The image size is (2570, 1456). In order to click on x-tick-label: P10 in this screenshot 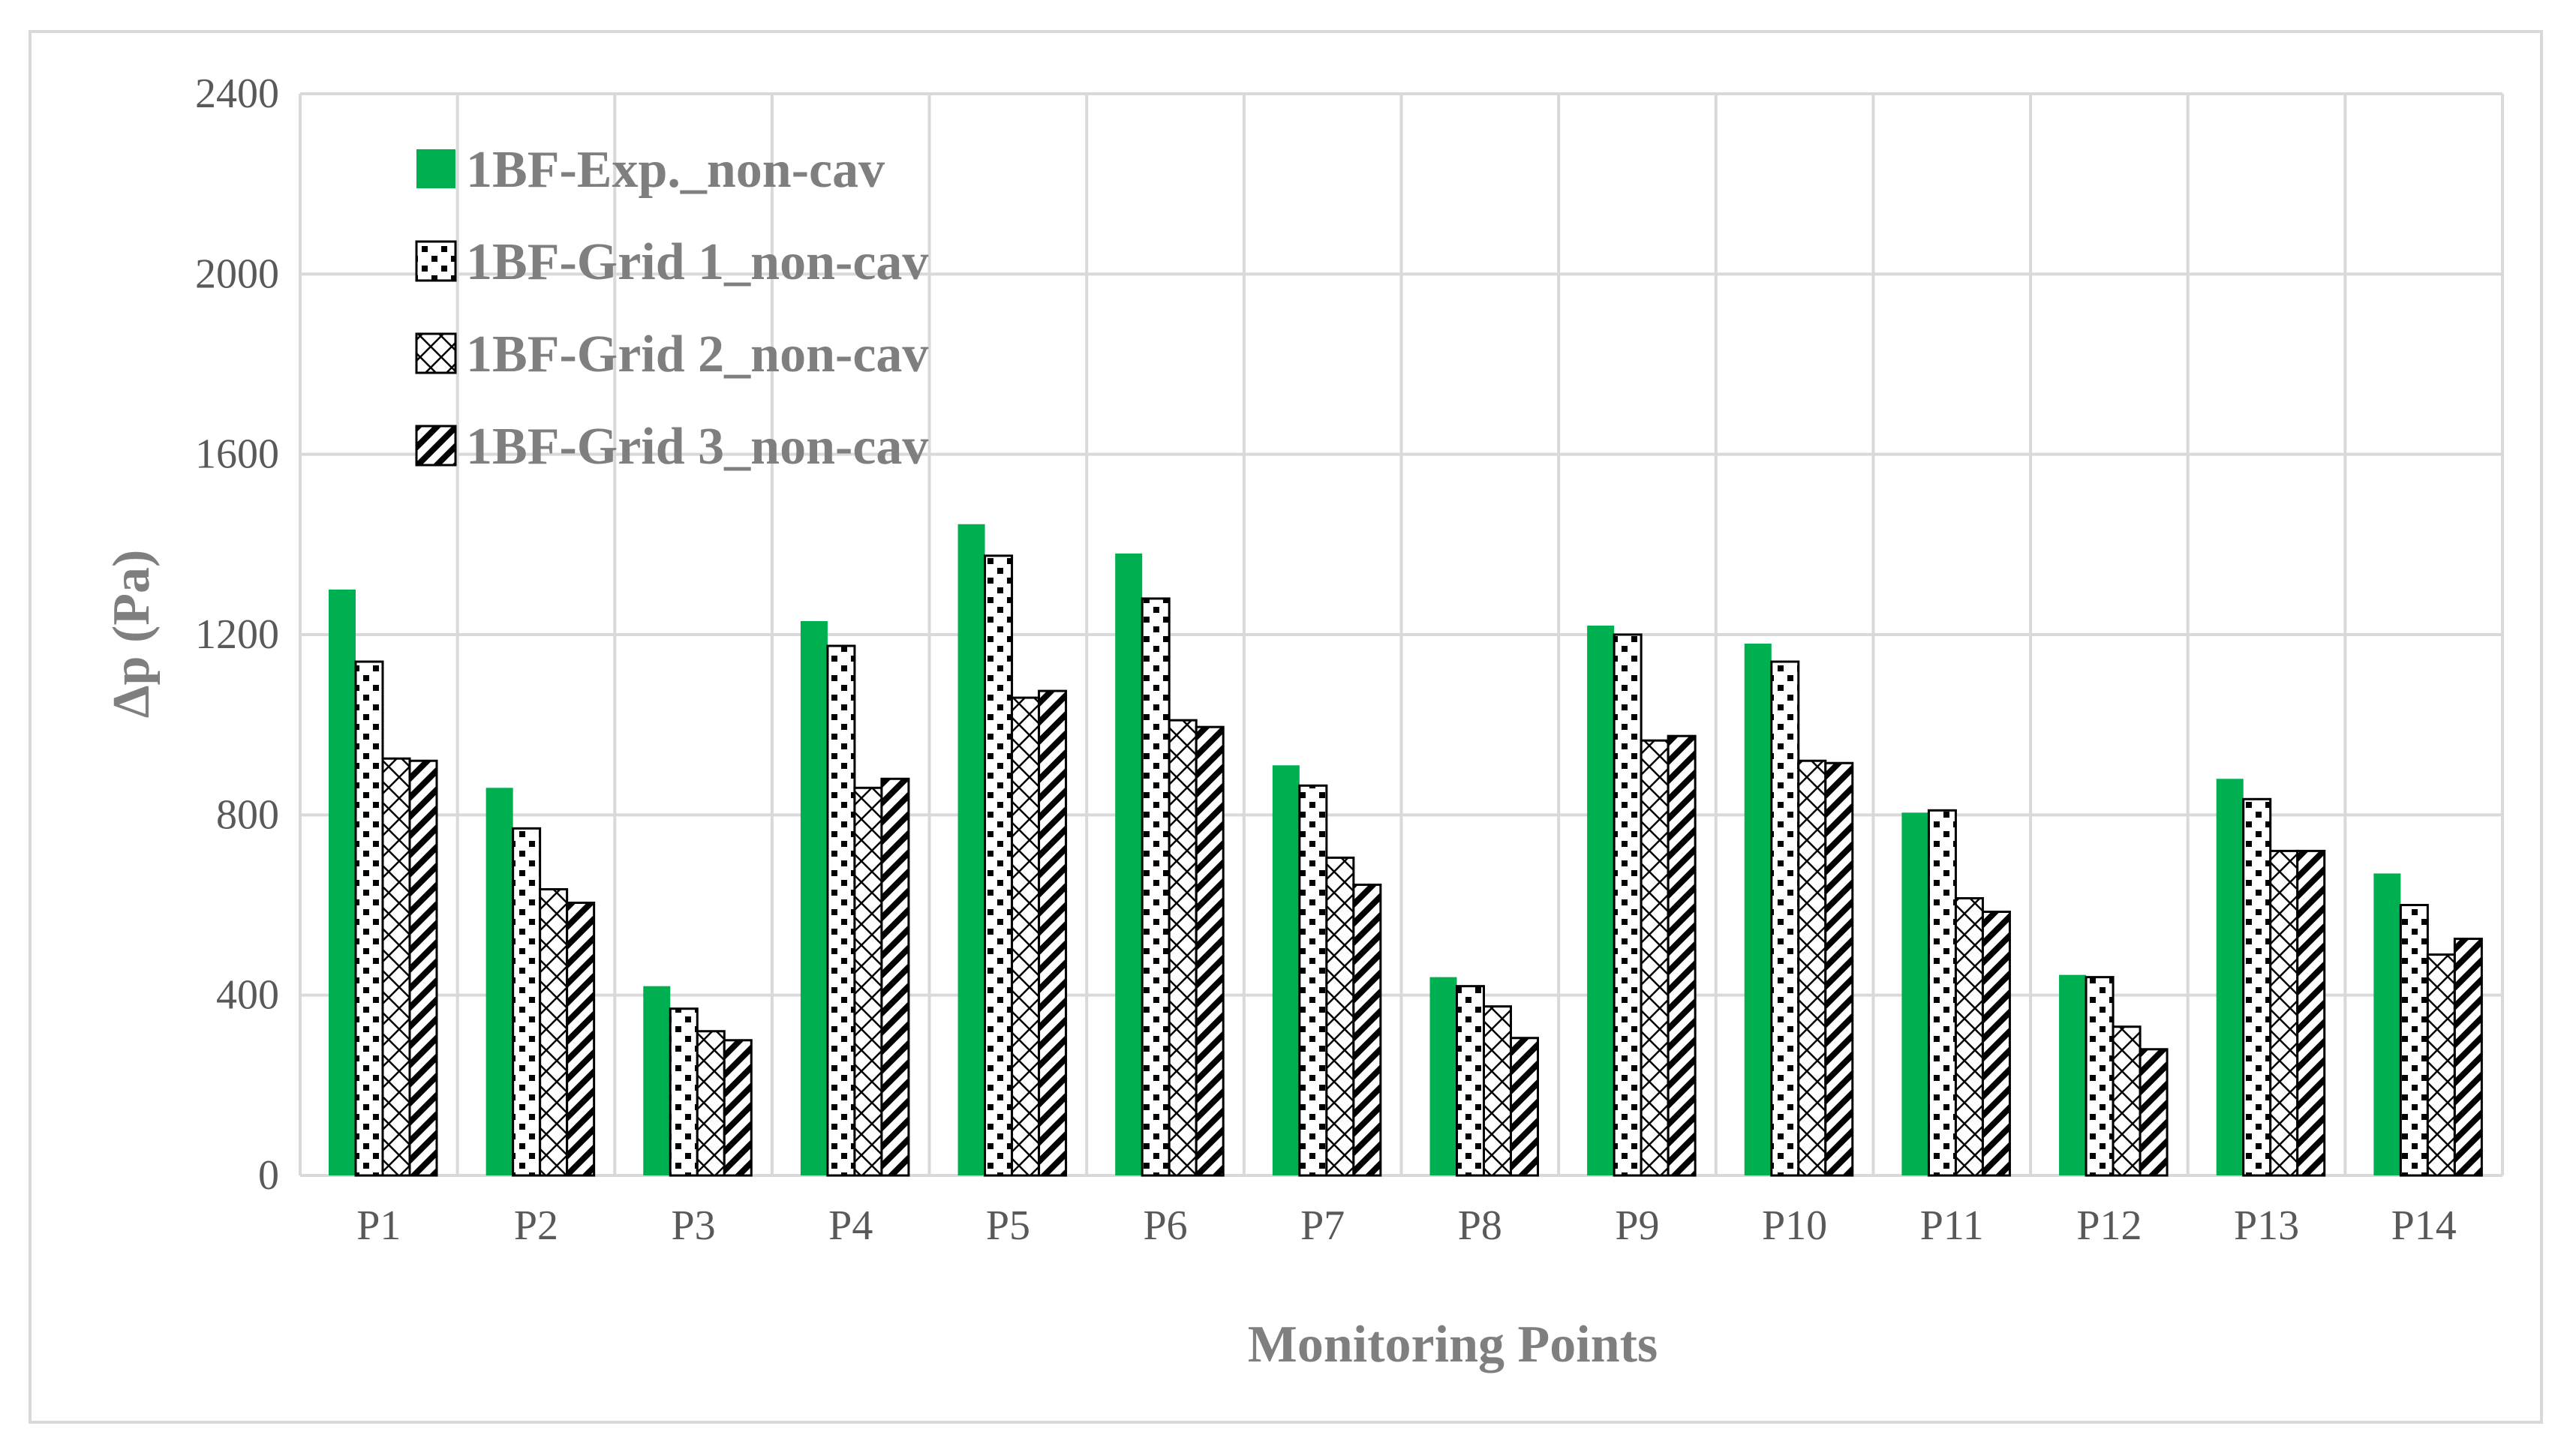, I will do `click(1794, 1225)`.